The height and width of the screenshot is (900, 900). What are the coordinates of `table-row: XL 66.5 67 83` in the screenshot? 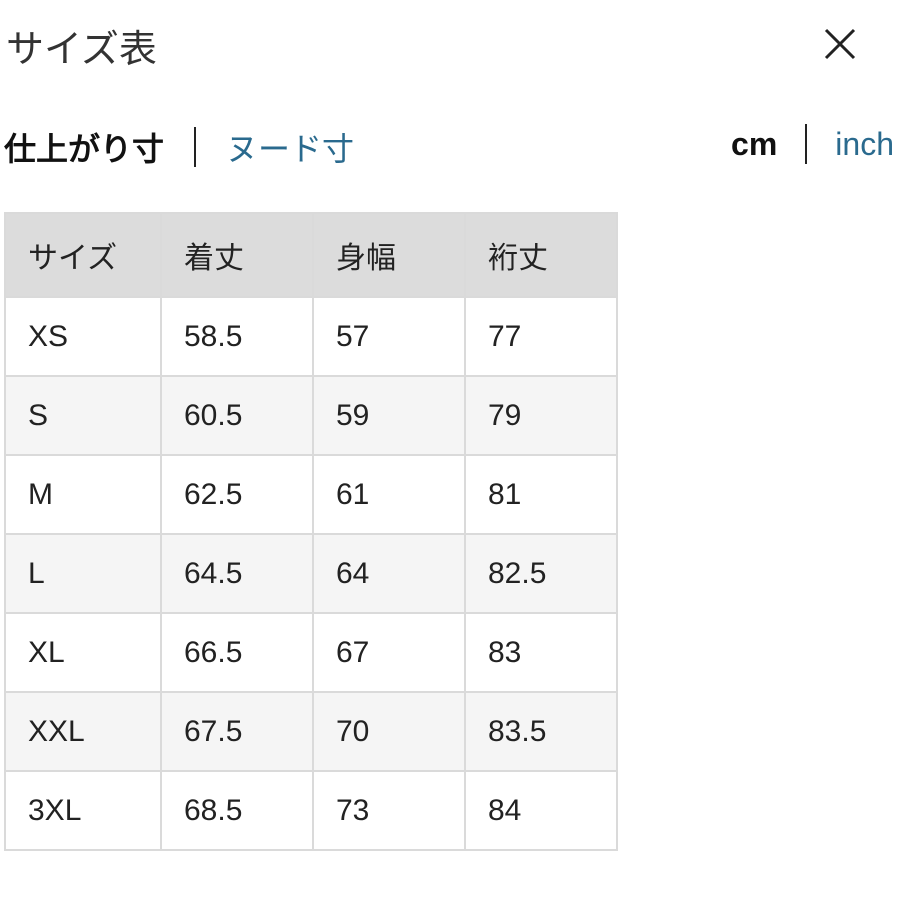 It's located at (311, 652).